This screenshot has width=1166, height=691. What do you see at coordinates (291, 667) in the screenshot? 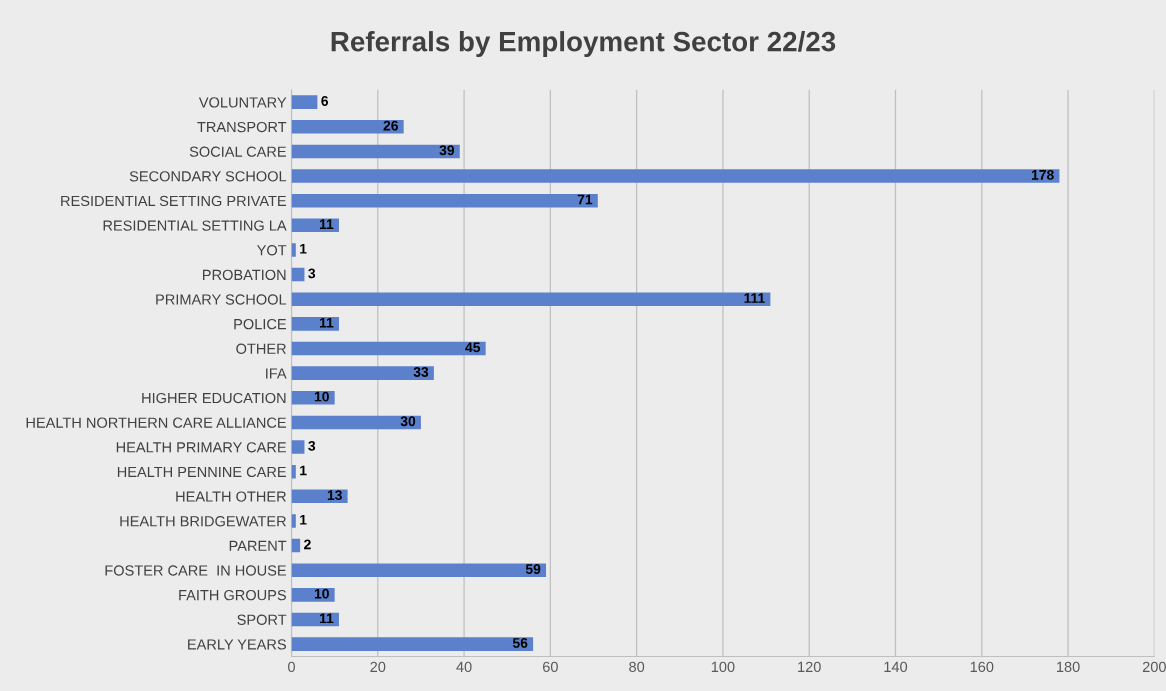
I see `x-tick-label: 0` at bounding box center [291, 667].